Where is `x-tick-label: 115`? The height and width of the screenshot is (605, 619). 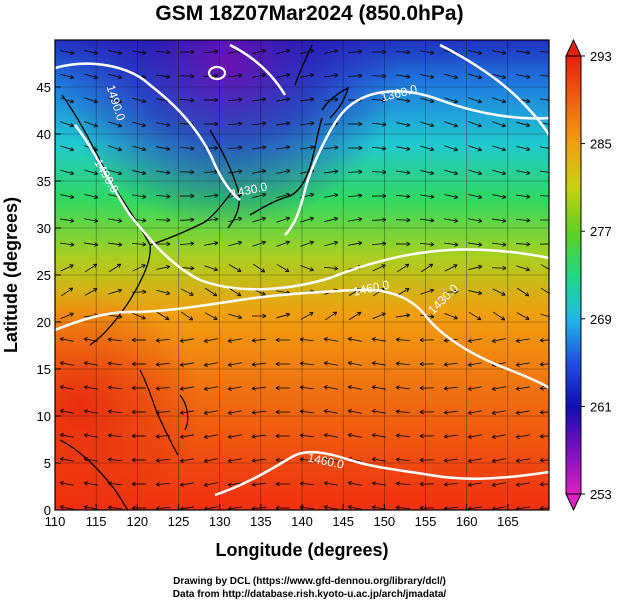
x-tick-label: 115 is located at coordinates (96, 521).